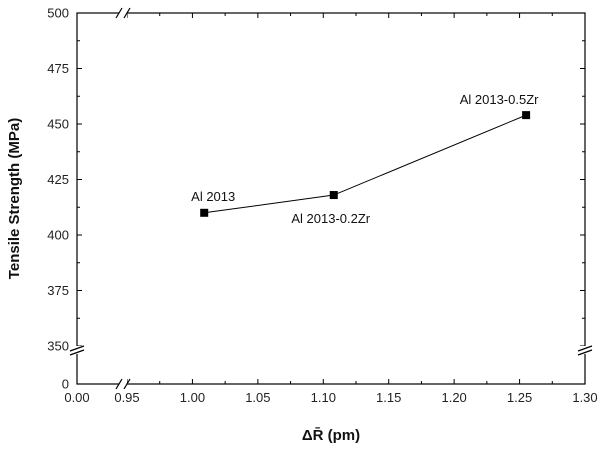 The height and width of the screenshot is (449, 600). I want to click on y-tick-label: 400, so click(58, 235).